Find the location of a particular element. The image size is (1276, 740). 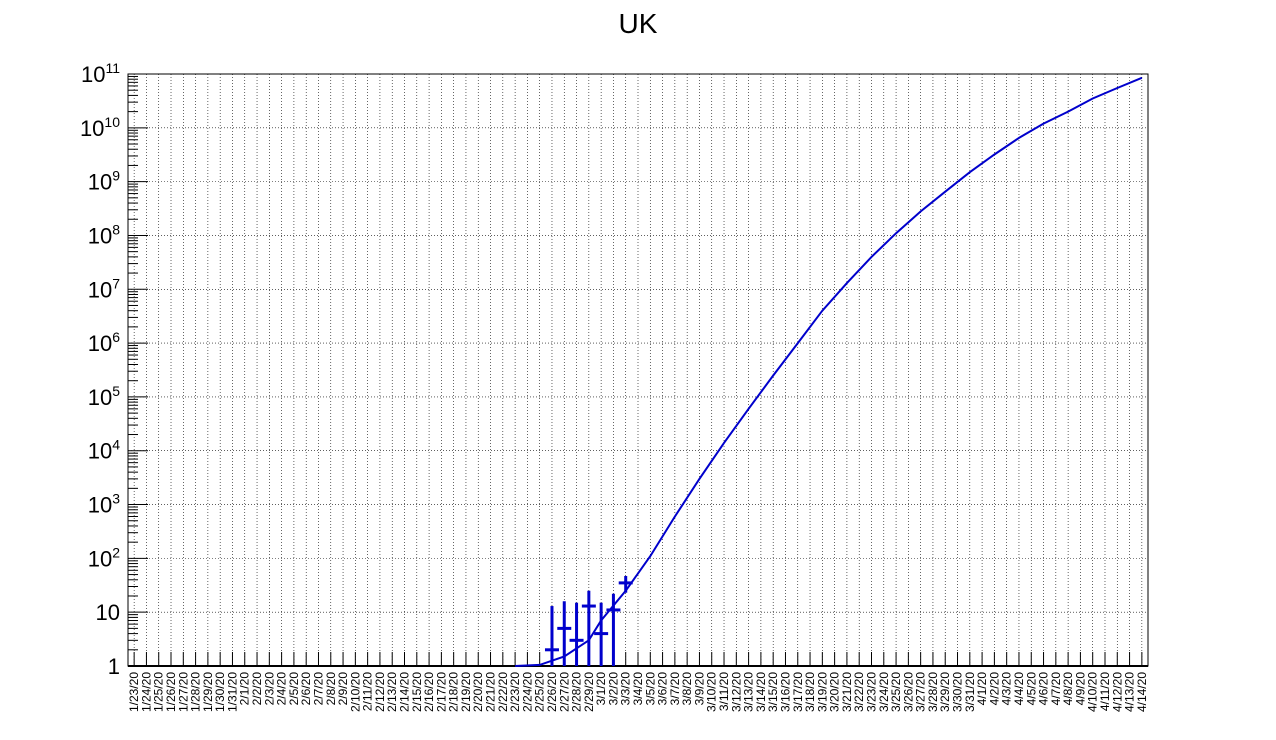

x-tick-label: 2/1/20 is located at coordinates (245, 689).